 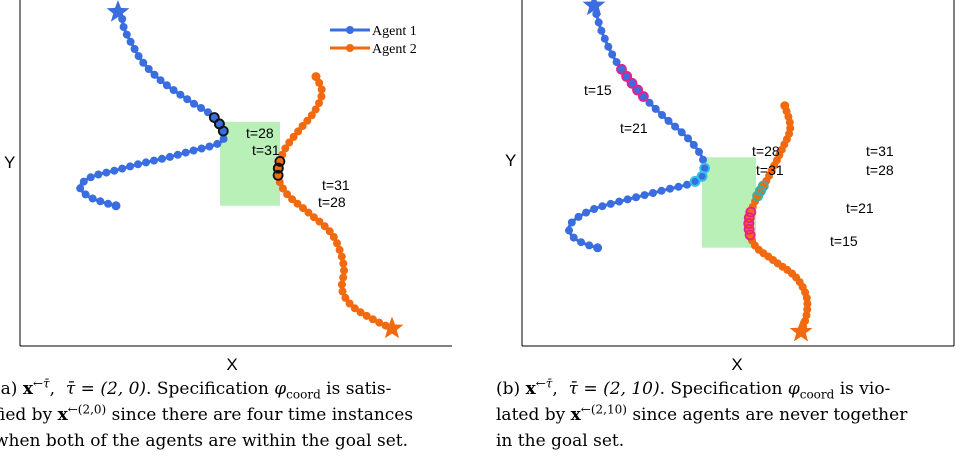 What do you see at coordinates (598, 90) in the screenshot?
I see `annotation-b1-t15: t=15` at bounding box center [598, 90].